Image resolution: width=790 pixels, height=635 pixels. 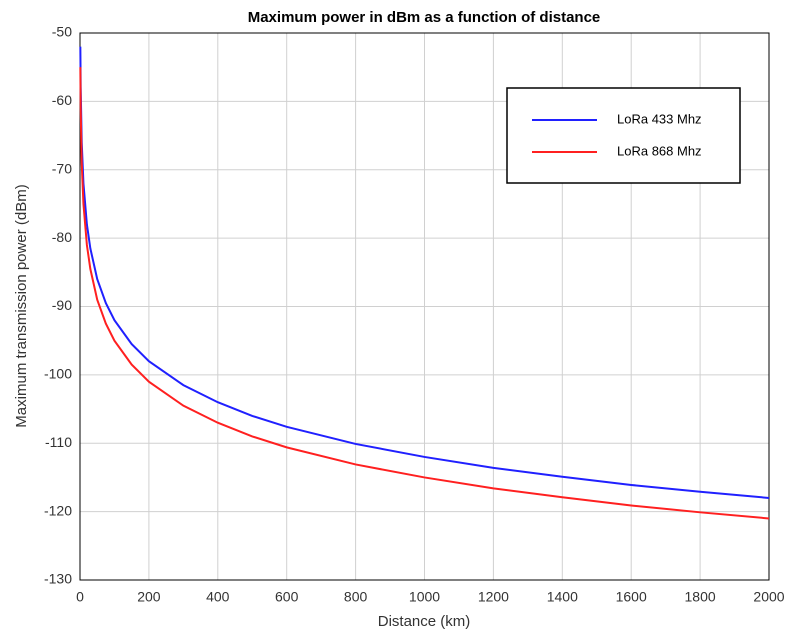 What do you see at coordinates (62, 32) in the screenshot?
I see `y-tick-label: -50` at bounding box center [62, 32].